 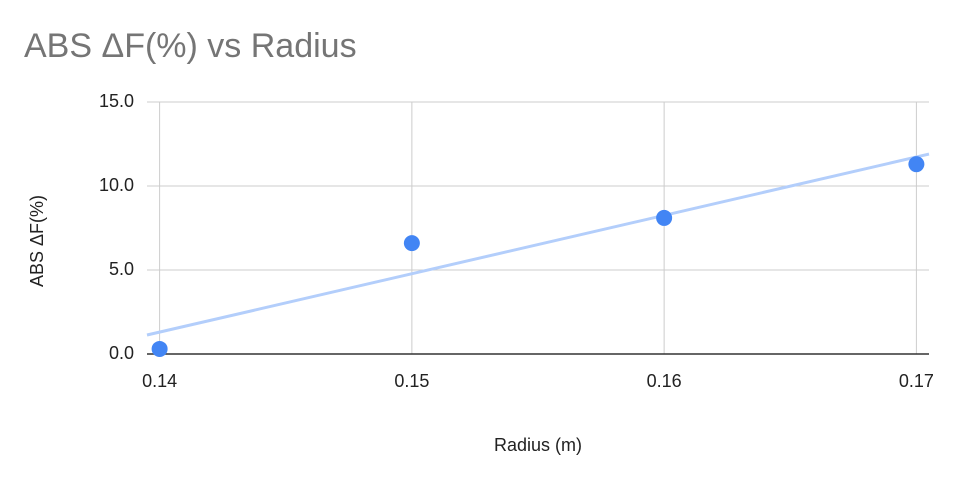 What do you see at coordinates (916, 381) in the screenshot?
I see `x-tick-label: 0.17` at bounding box center [916, 381].